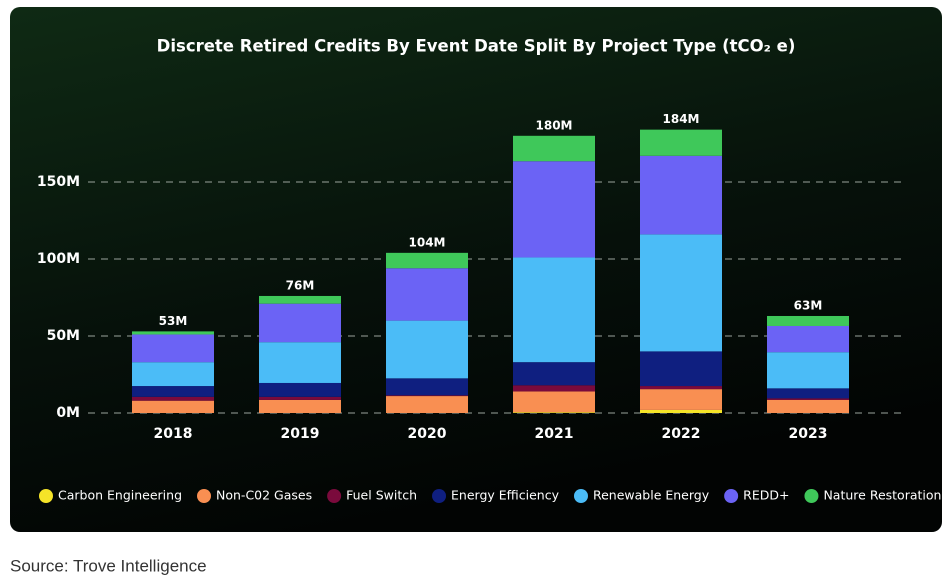 The image size is (952, 583). Describe the element at coordinates (264, 495) in the screenshot. I see `legend-label: Non-C02 Gases` at that location.